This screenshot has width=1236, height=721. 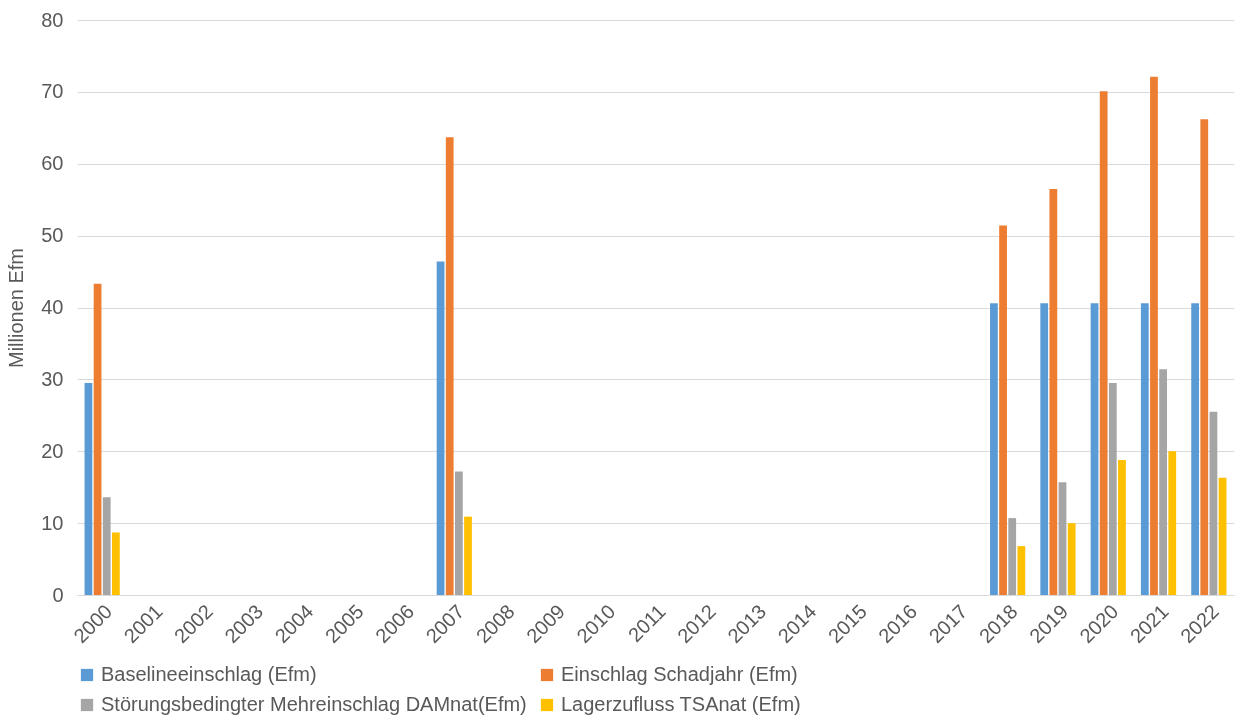 I want to click on legend-label: Baselineeinschlag (Efm), so click(x=209, y=674).